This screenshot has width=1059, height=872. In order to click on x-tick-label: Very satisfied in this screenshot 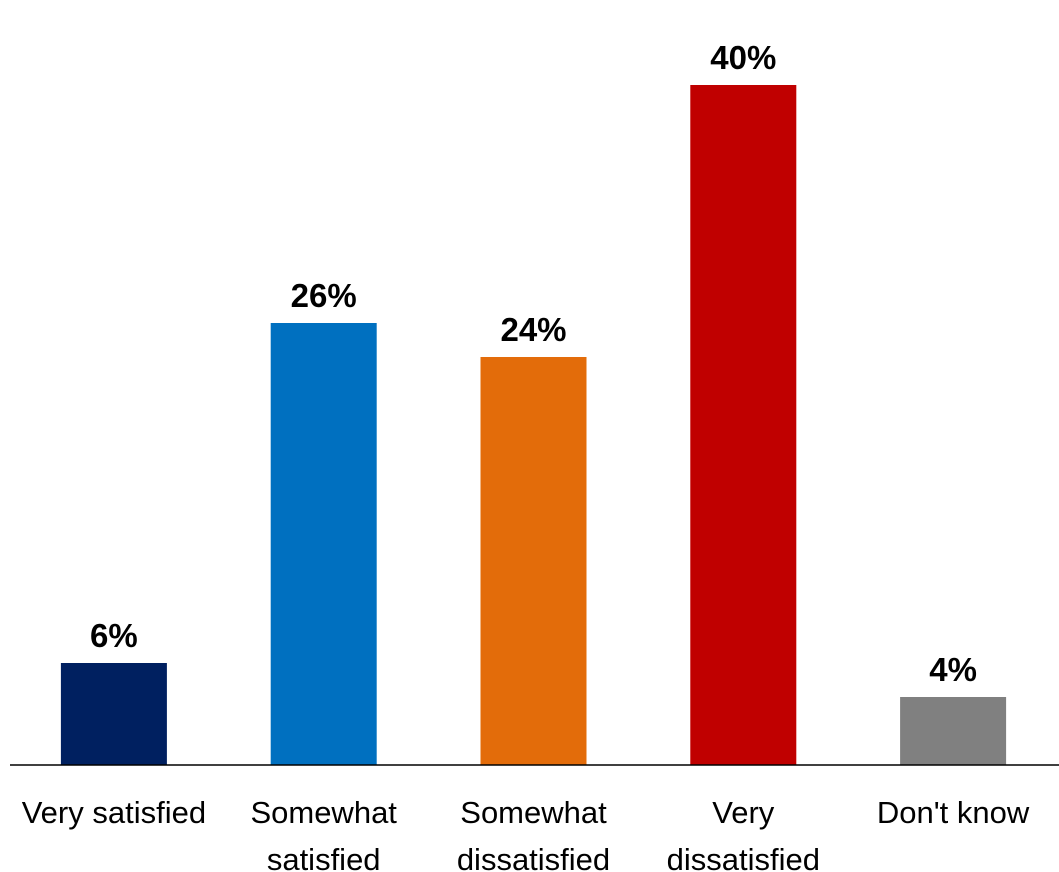, I will do `click(114, 812)`.